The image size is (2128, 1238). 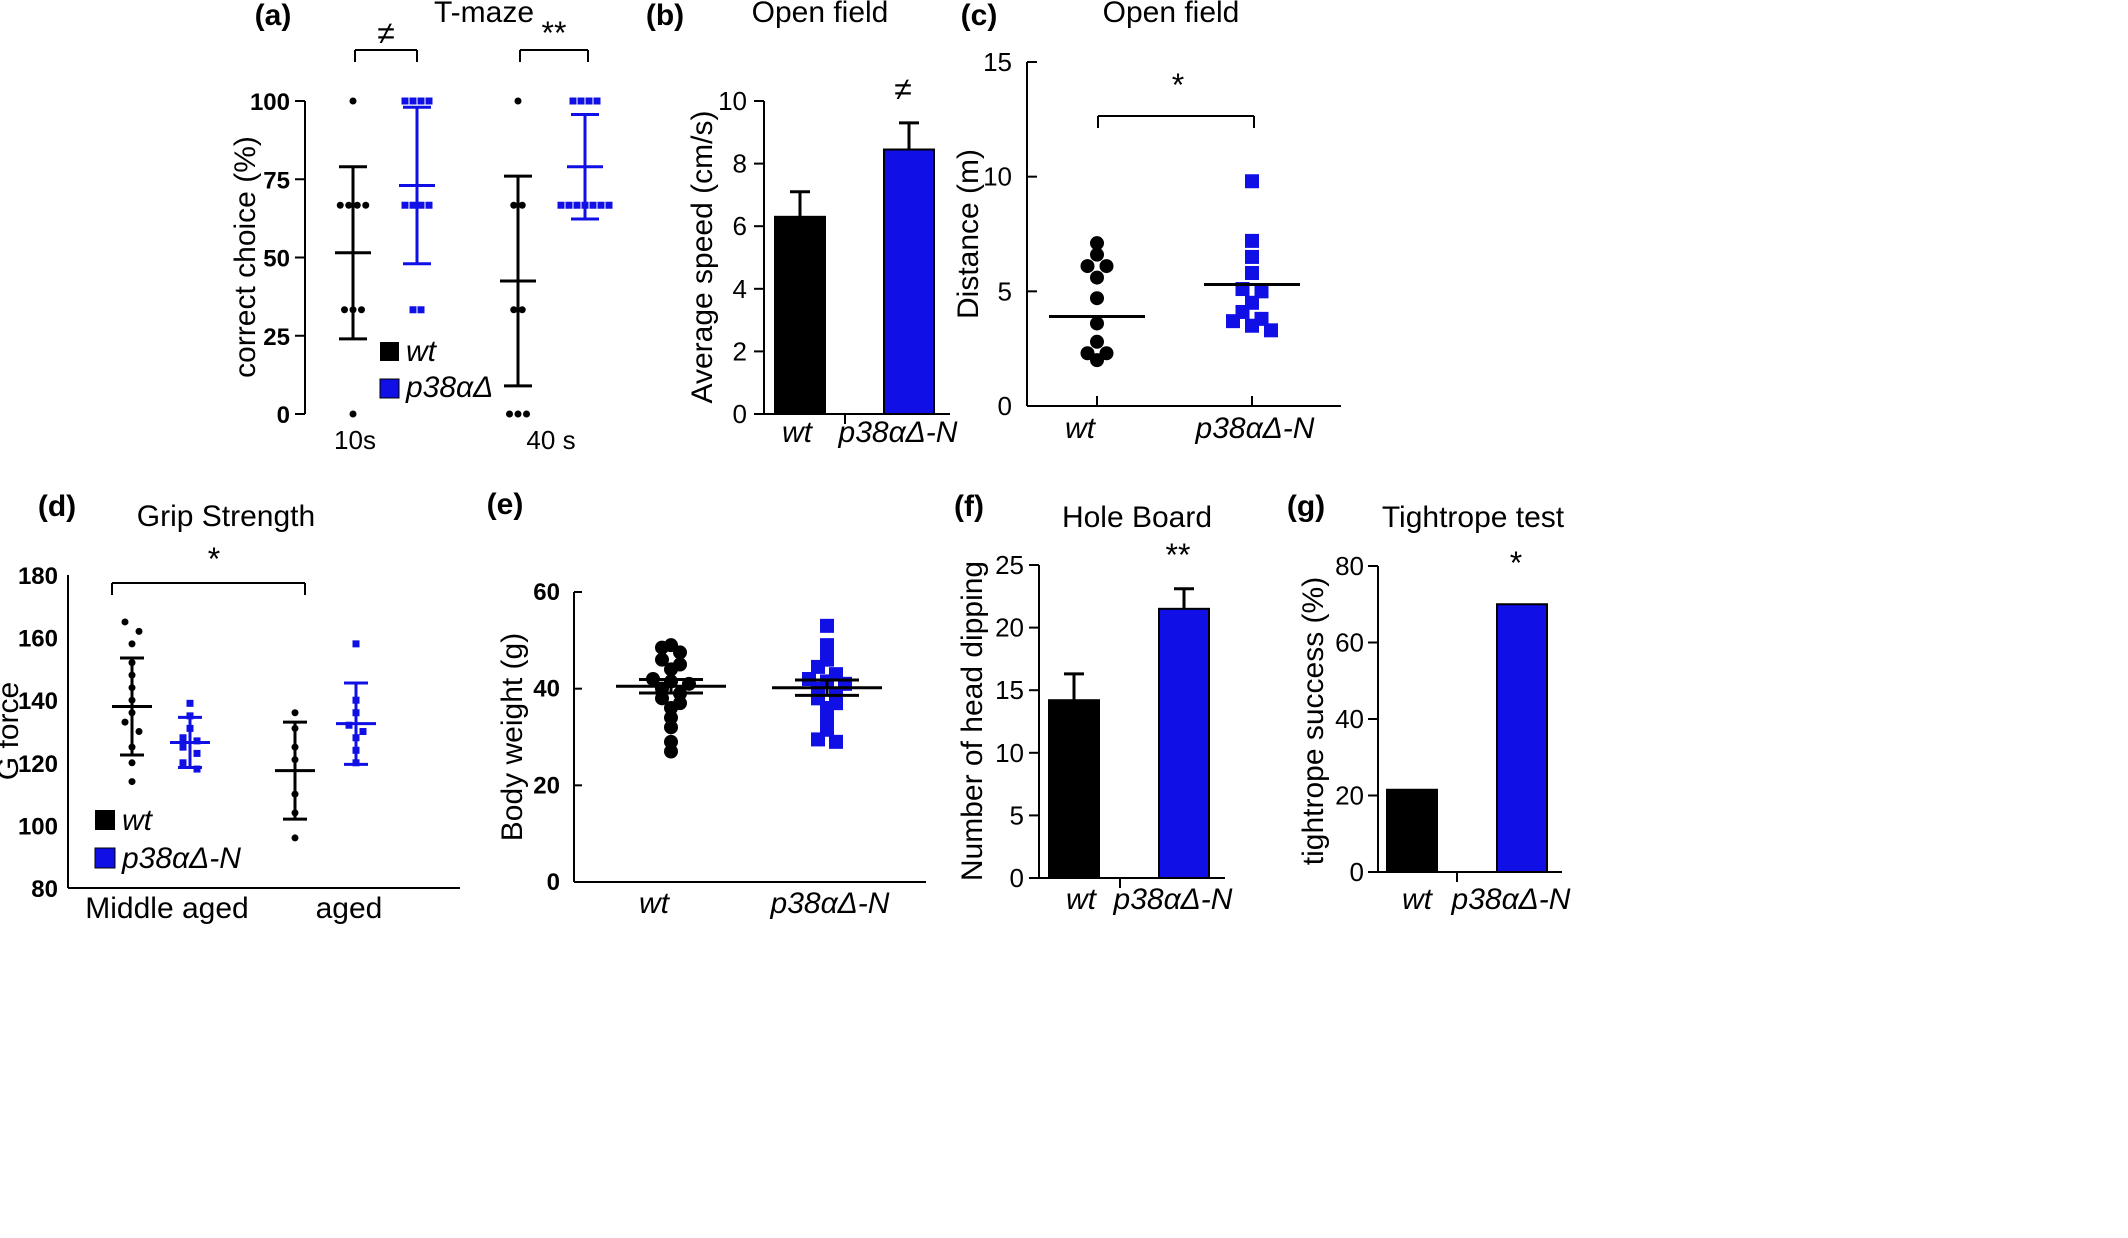 I want to click on x-category-label: aged, so click(x=349, y=908).